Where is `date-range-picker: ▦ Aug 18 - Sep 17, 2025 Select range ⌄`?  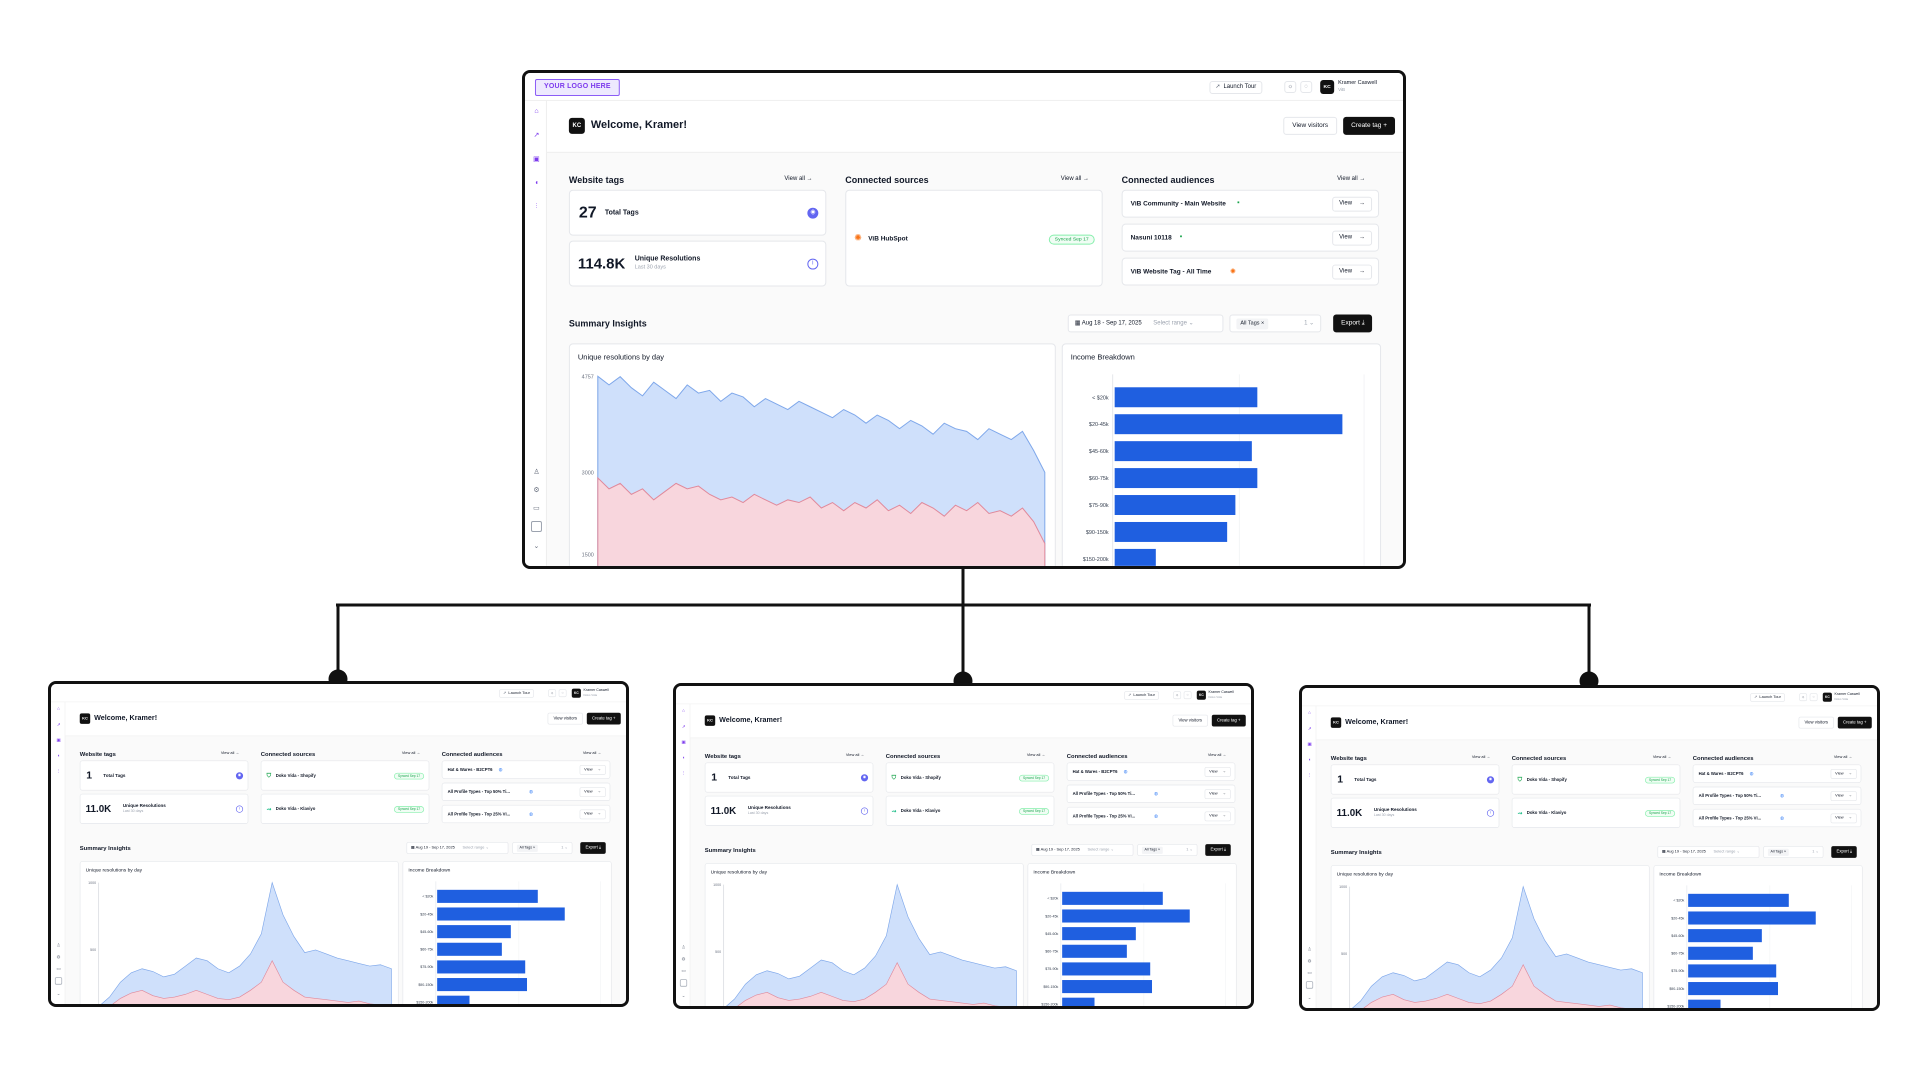 date-range-picker: ▦ Aug 18 - Sep 17, 2025 Select range ⌄ is located at coordinates (1145, 323).